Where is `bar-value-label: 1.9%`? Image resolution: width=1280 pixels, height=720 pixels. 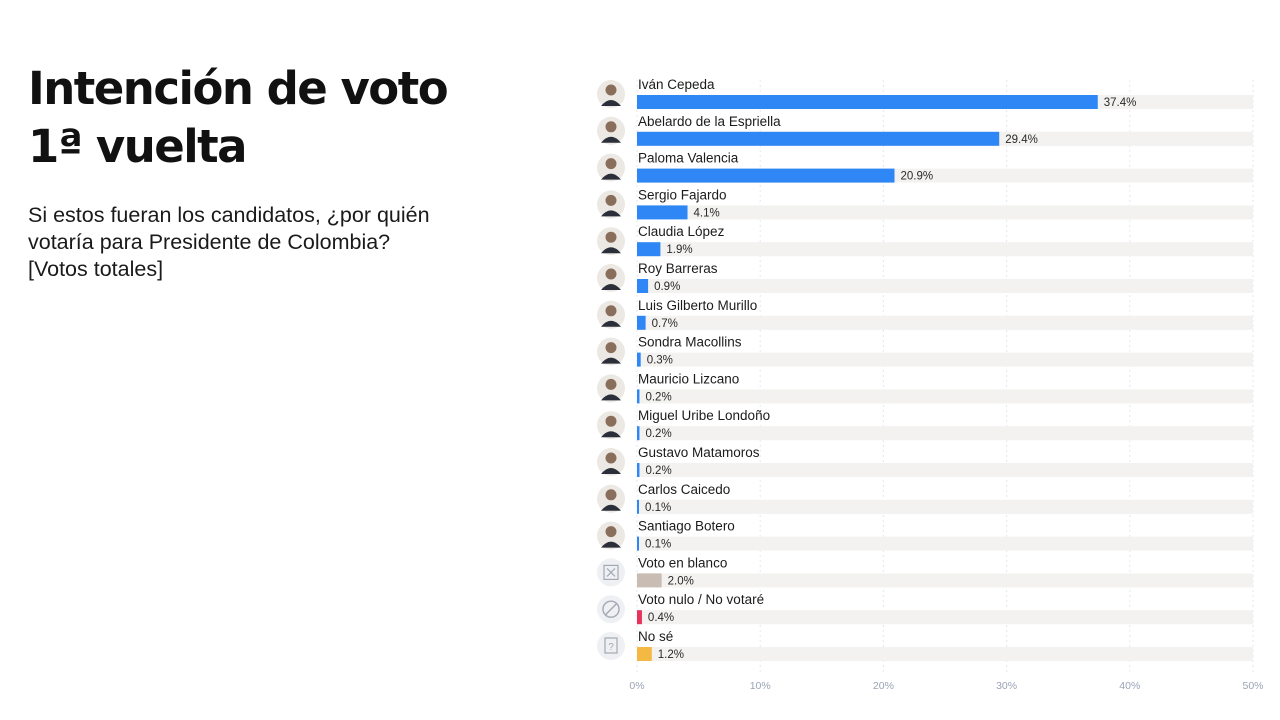
bar-value-label: 1.9% is located at coordinates (679, 250).